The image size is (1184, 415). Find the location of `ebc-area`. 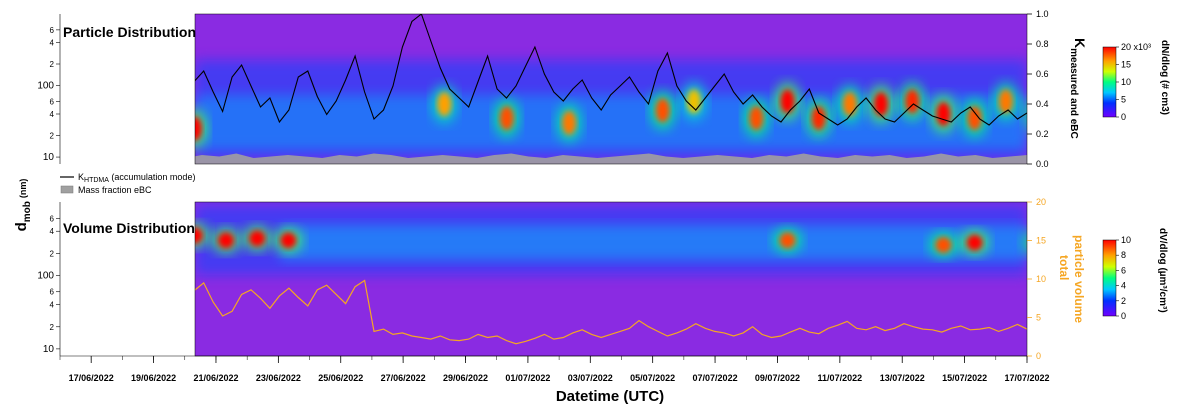

ebc-area is located at coordinates (611, 158).